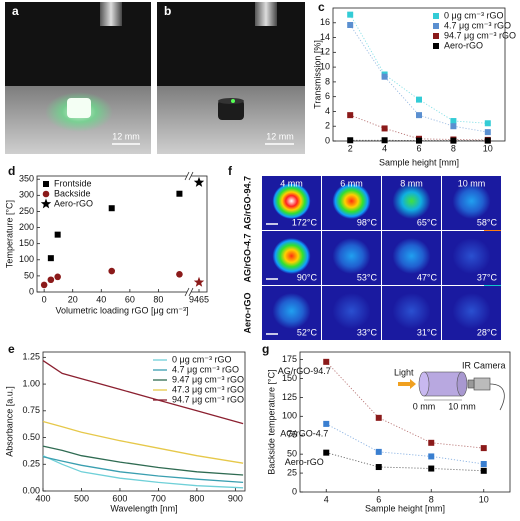 Image resolution: width=520 pixels, height=521 pixels. What do you see at coordinates (321, 7) in the screenshot?
I see `panel-letter: c` at bounding box center [321, 7].